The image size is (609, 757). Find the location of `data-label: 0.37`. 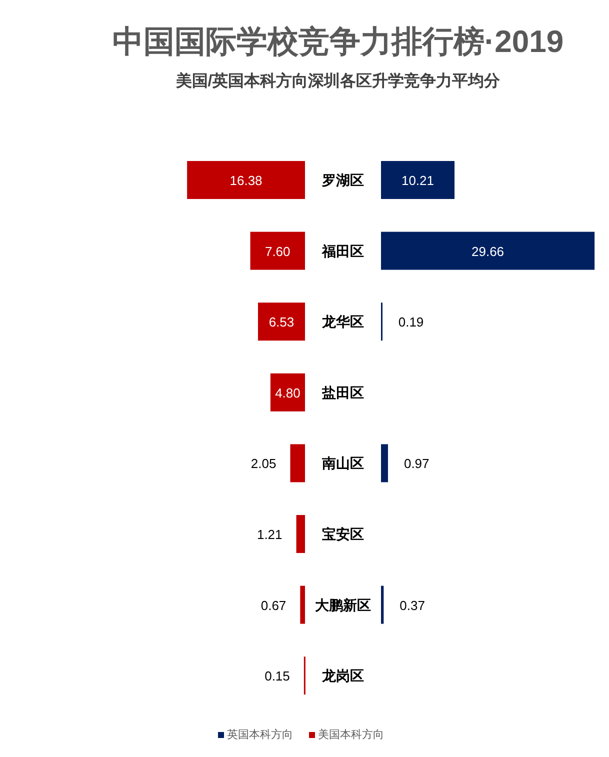

data-label: 0.37 is located at coordinates (412, 605).